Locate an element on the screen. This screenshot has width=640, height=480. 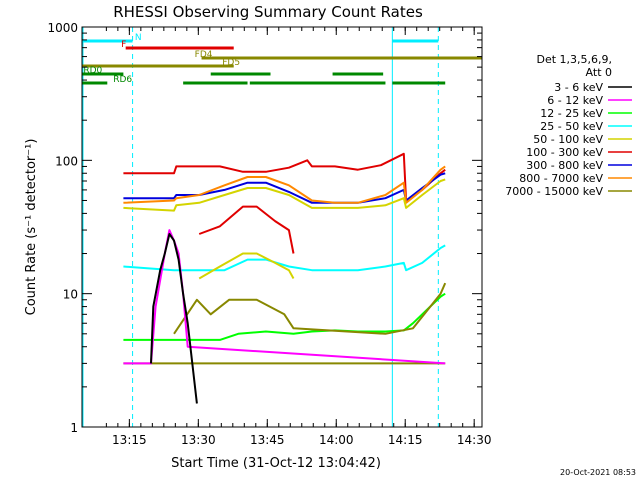
x-tick-label: 14:15 is located at coordinates (405, 440).